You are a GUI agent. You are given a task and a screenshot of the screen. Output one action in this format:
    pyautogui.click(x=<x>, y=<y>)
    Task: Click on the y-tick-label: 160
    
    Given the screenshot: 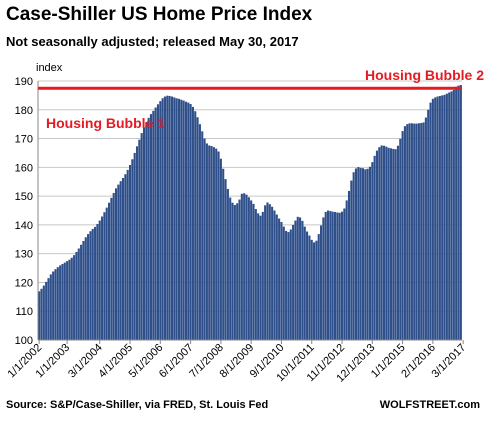 What is the action you would take?
    pyautogui.click(x=24, y=168)
    